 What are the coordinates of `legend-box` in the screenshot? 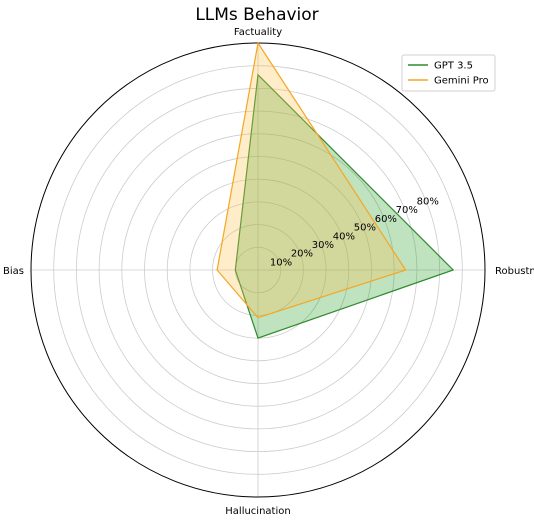 It's located at (448, 73).